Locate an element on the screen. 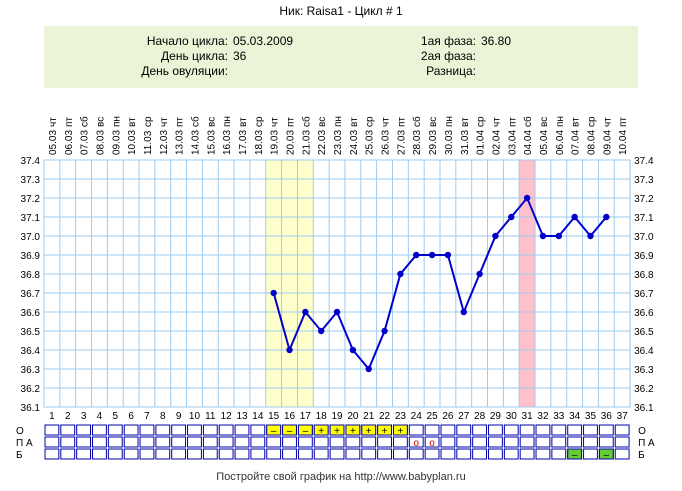  o-row-mark: + is located at coordinates (369, 431).